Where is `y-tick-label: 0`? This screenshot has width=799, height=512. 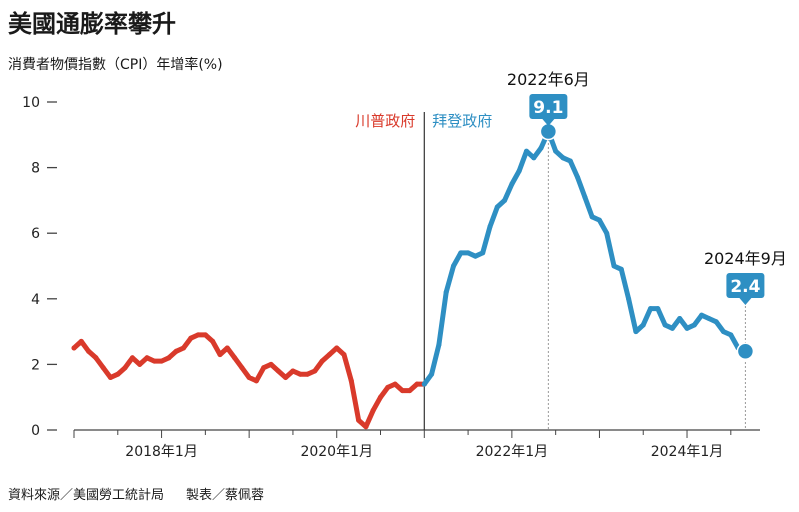
y-tick-label: 0 is located at coordinates (35, 431).